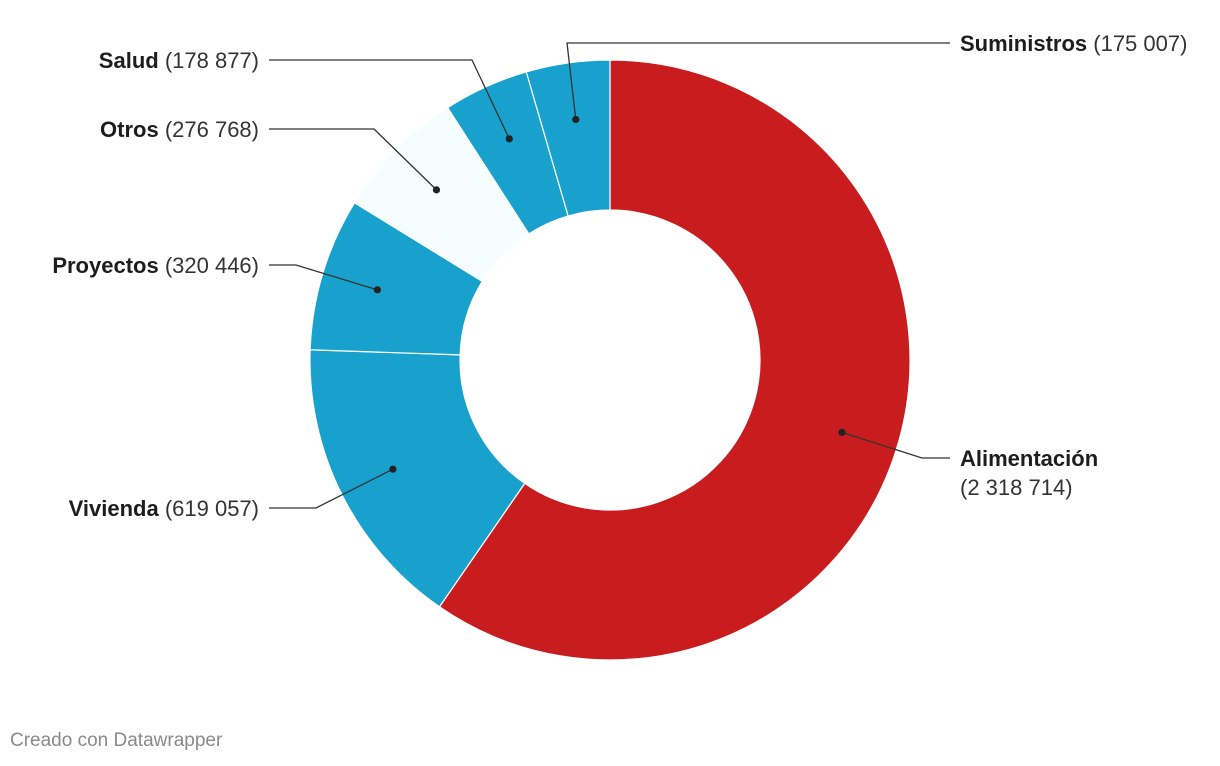 Image resolution: width=1220 pixels, height=766 pixels. I want to click on label-value-salud: (178 877), so click(209, 60).